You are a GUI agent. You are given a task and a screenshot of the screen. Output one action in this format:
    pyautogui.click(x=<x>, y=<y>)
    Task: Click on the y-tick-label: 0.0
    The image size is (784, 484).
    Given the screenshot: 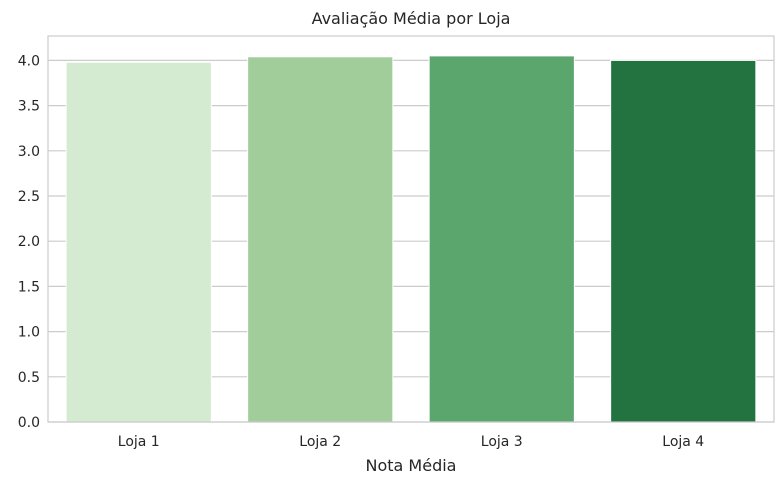 What is the action you would take?
    pyautogui.click(x=29, y=423)
    